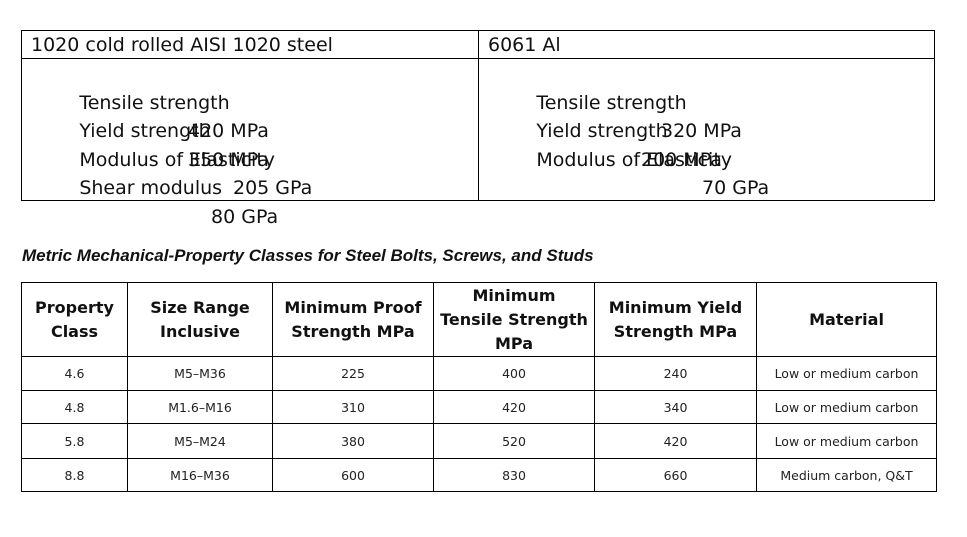 The image size is (967, 537). I want to click on cell-size-range: M16–M36, so click(200, 475).